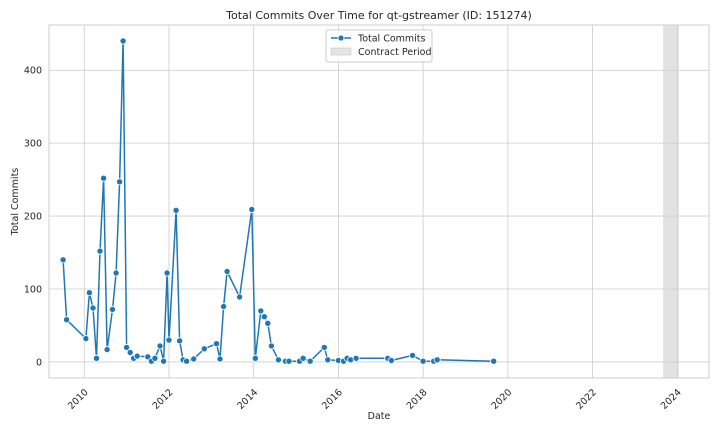  I want to click on legend-box, so click(379, 46).